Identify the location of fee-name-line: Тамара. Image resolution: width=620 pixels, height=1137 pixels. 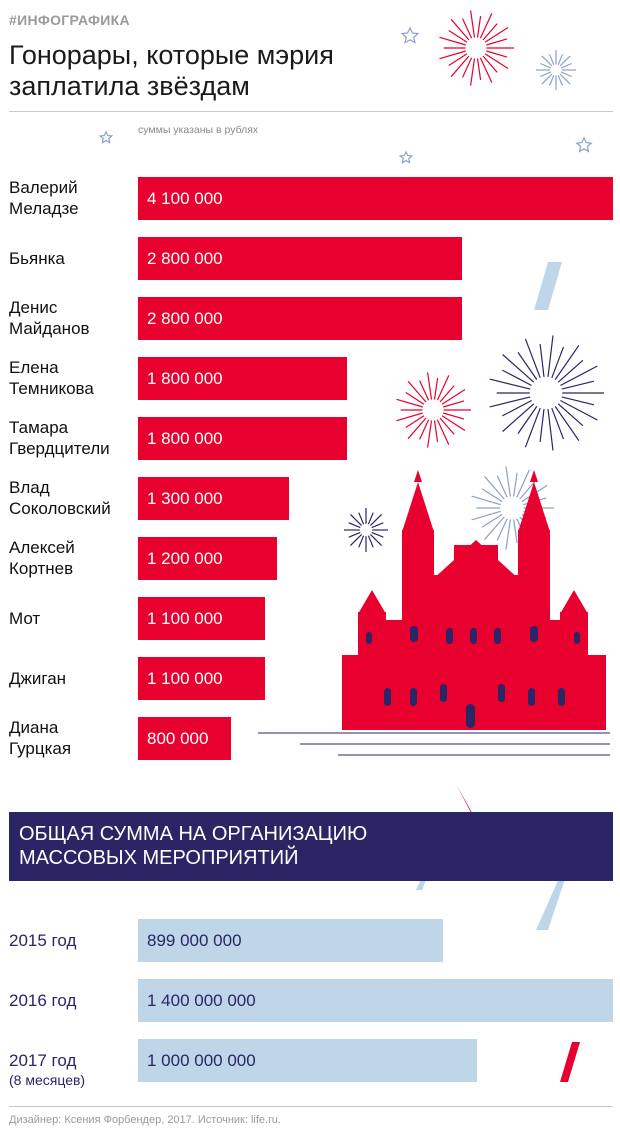
(39, 427).